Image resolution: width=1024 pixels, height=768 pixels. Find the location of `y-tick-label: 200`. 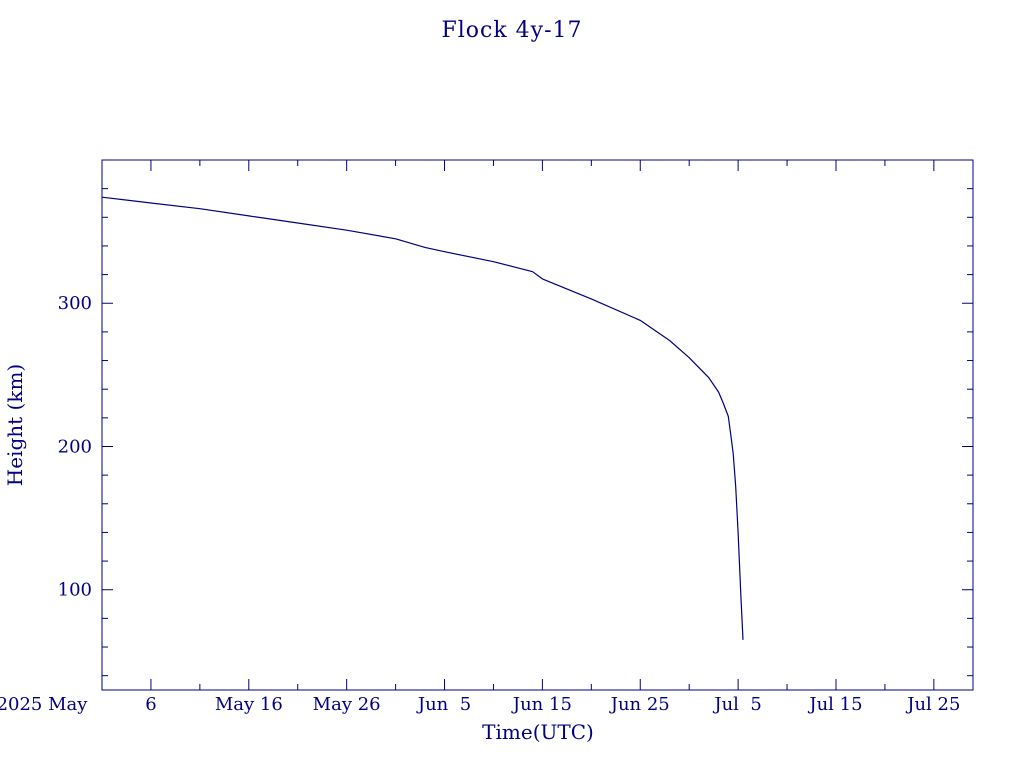

y-tick-label: 200 is located at coordinates (75, 446).